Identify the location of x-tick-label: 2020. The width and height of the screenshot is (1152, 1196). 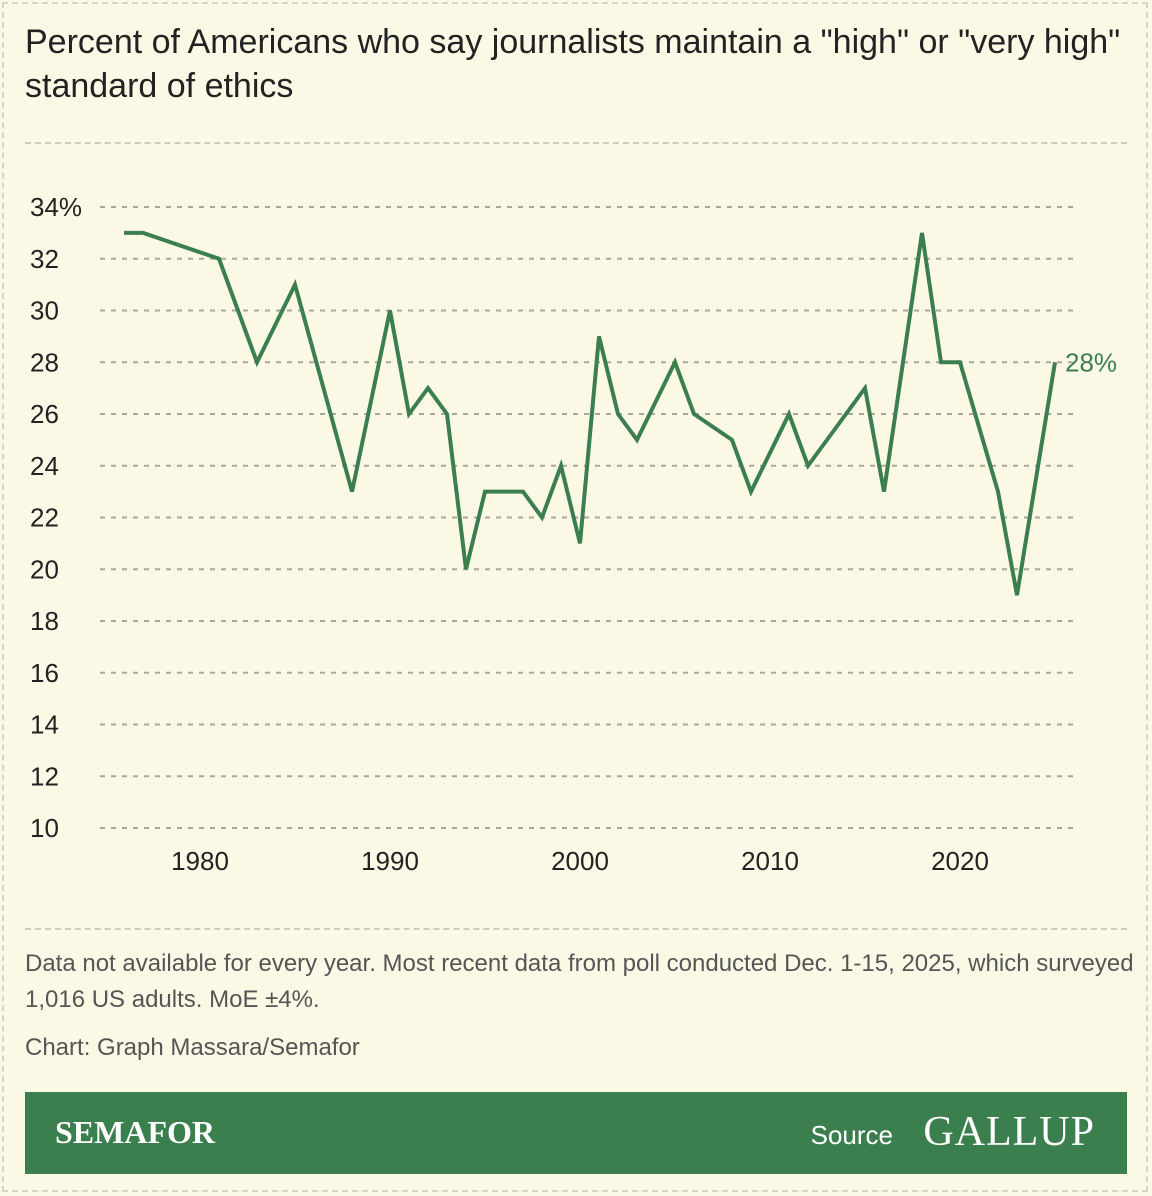
(960, 861).